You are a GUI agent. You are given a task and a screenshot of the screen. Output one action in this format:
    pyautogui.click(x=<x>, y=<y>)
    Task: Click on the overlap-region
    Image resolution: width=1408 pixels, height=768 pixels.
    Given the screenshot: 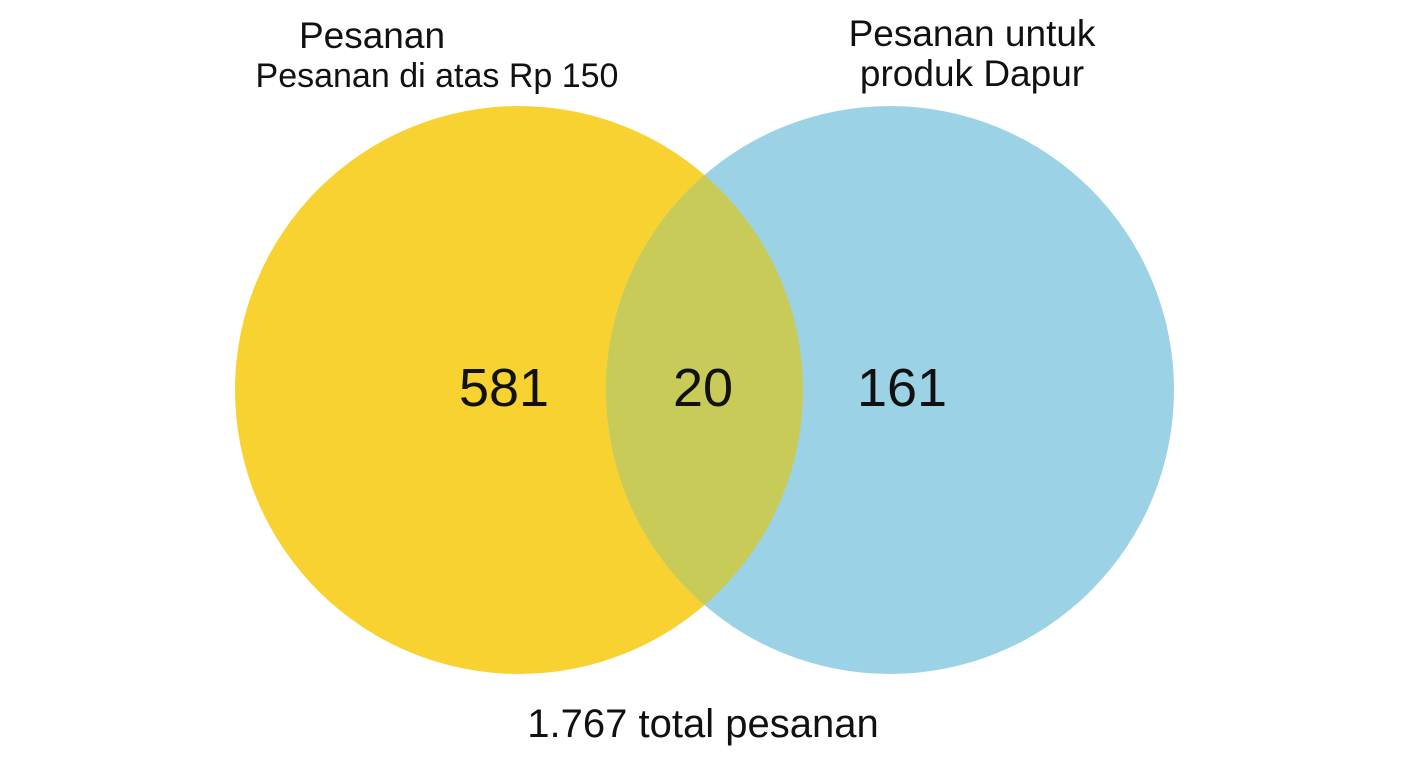 What is the action you would take?
    pyautogui.click(x=704, y=390)
    